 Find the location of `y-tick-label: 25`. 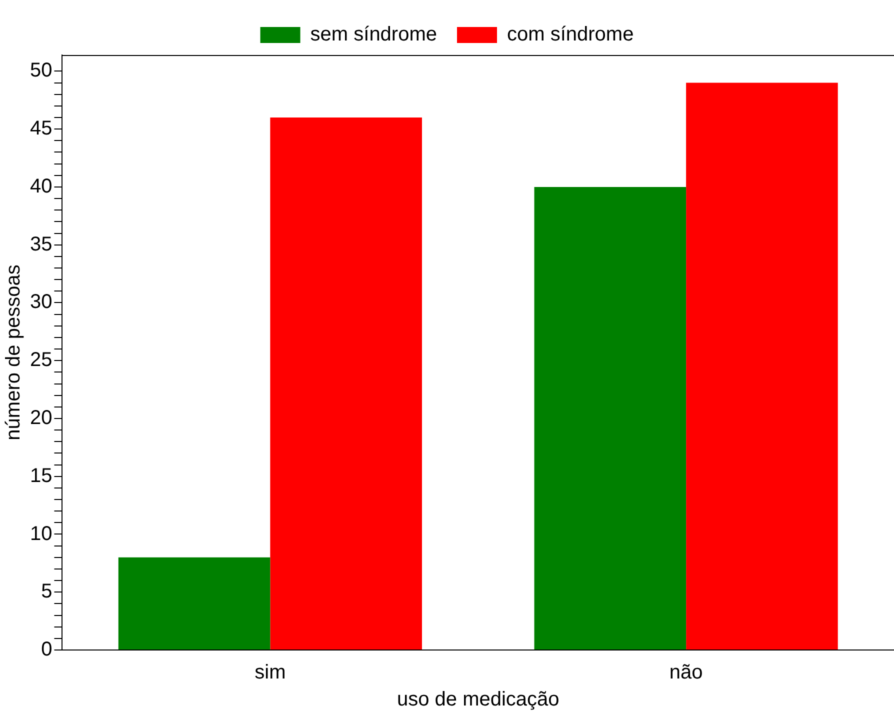

y-tick-label: 25 is located at coordinates (41, 360).